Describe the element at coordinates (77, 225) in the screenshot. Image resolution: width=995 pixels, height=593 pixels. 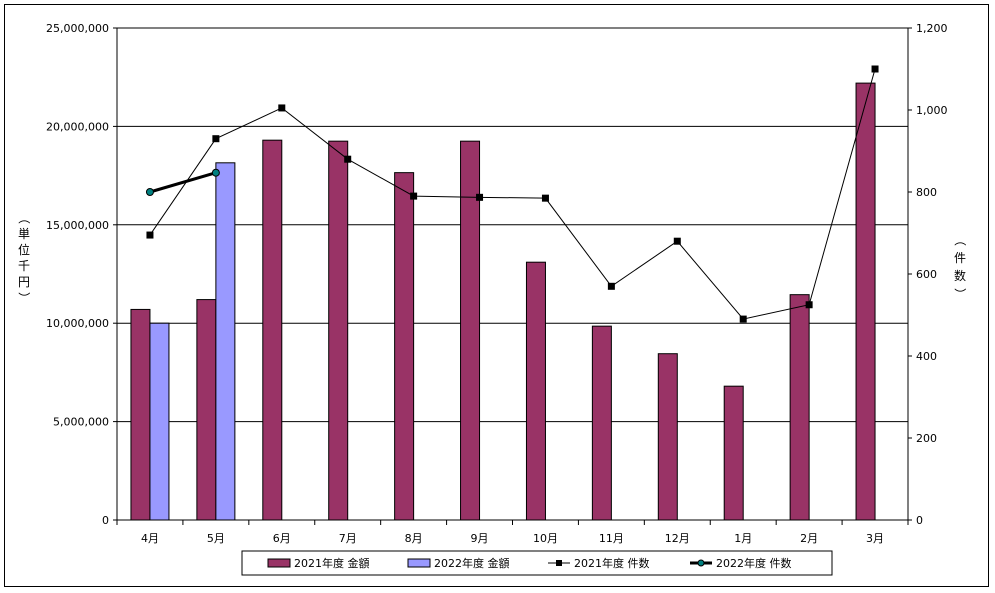
I see `left-tick-label: 15,000,000` at that location.